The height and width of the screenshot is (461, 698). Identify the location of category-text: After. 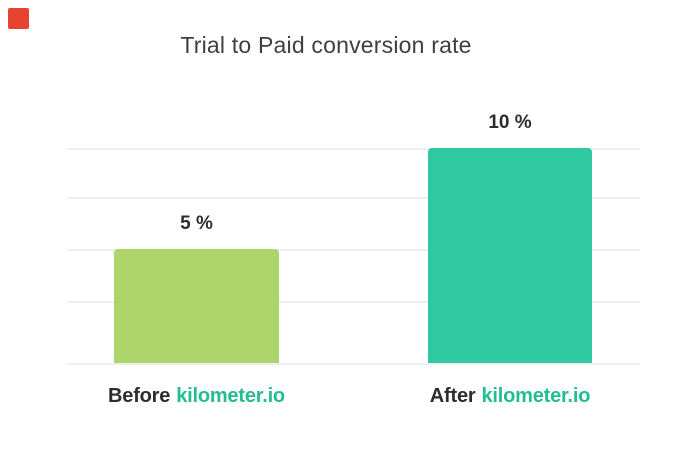
(452, 396).